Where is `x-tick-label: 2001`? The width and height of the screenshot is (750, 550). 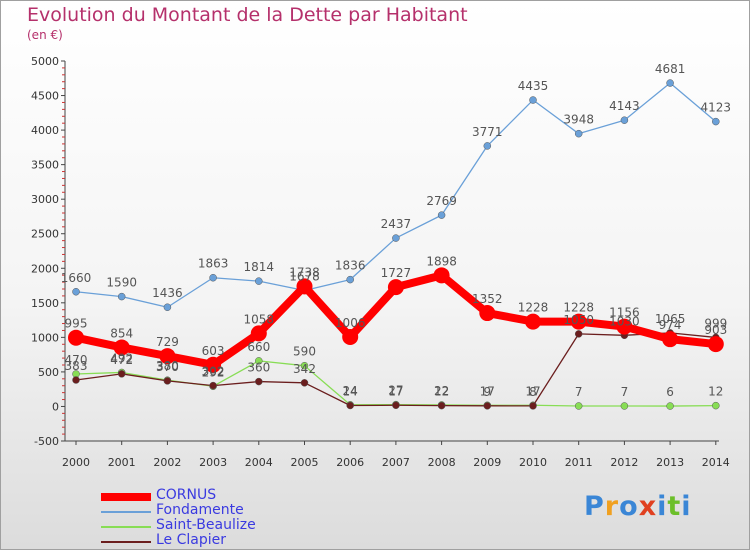 x-tick-label: 2001 is located at coordinates (122, 462).